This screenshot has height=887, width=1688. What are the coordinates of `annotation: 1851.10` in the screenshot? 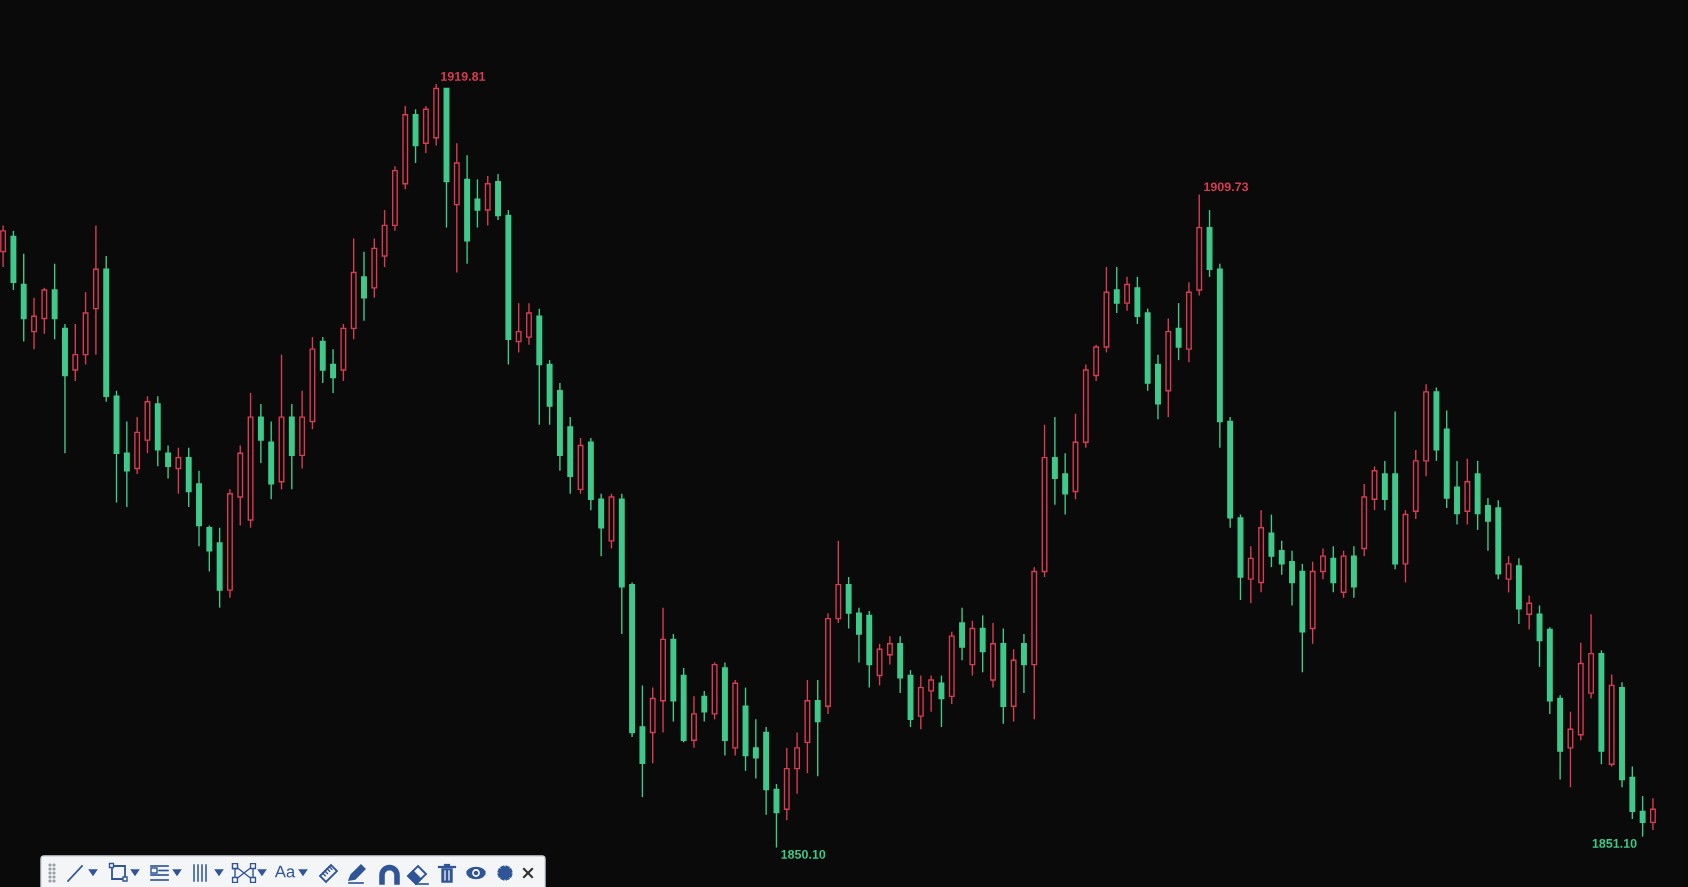 It's located at (1614, 843).